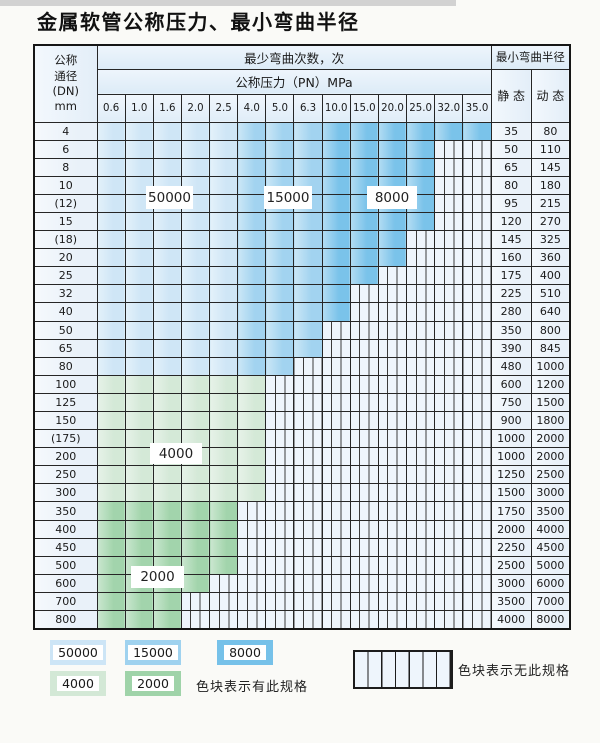 The height and width of the screenshot is (743, 600). What do you see at coordinates (224, 108) in the screenshot?
I see `pressure-tick: 2.5` at bounding box center [224, 108].